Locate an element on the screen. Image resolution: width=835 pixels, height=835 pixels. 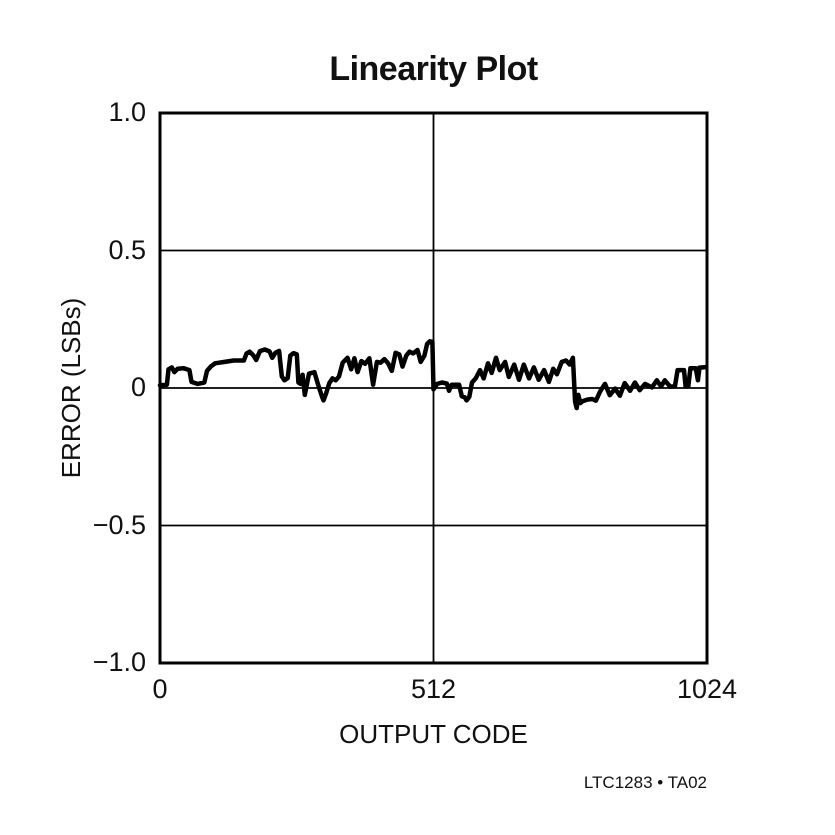
figure-reference-code: LTC1283 • TA02 is located at coordinates (645, 782).